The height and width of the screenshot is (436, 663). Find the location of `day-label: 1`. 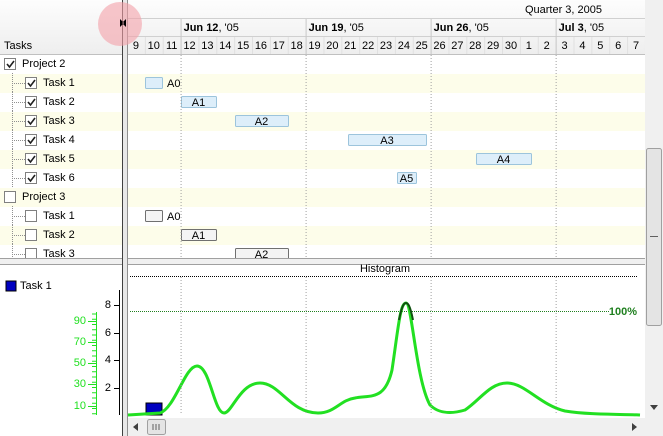

day-label: 1 is located at coordinates (529, 46).